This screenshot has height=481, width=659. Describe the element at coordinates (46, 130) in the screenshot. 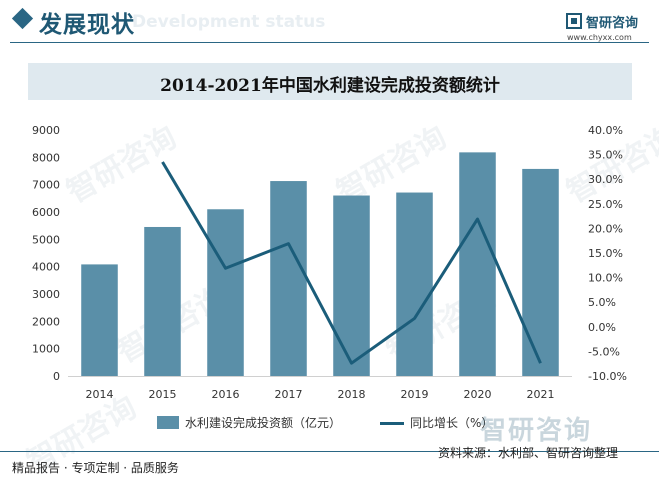

I see `left-axis-tick-label: 9000` at that location.